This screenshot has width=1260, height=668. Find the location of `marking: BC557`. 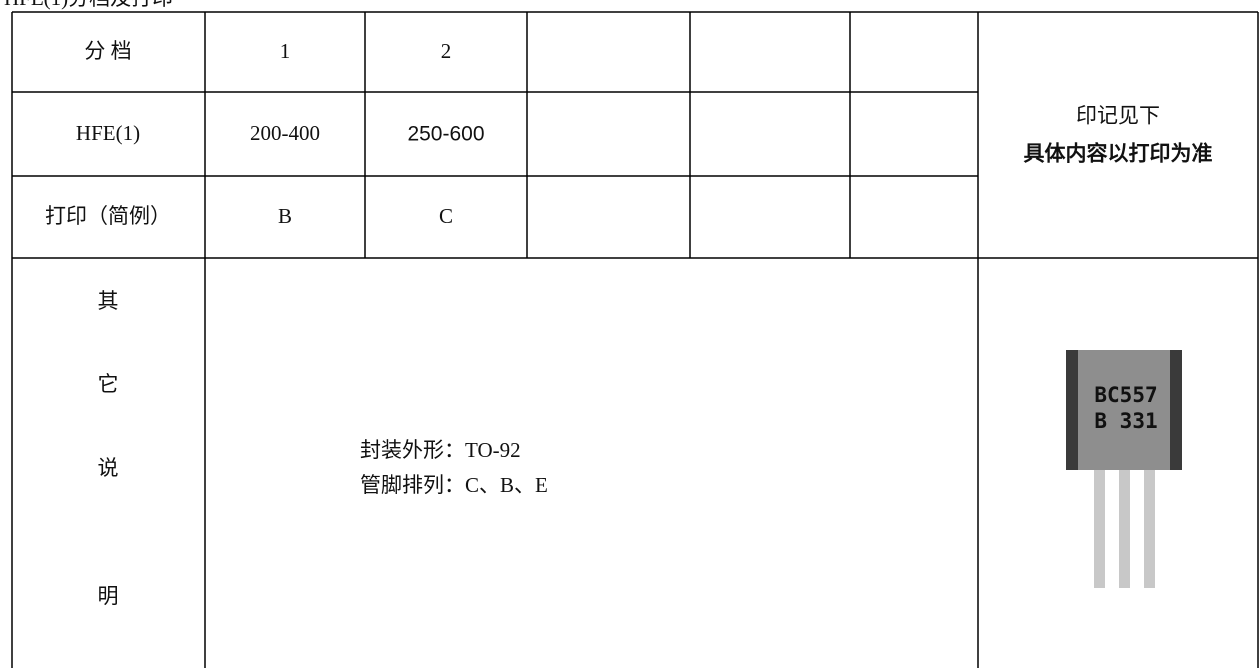

marking: BC557 is located at coordinates (1125, 395).